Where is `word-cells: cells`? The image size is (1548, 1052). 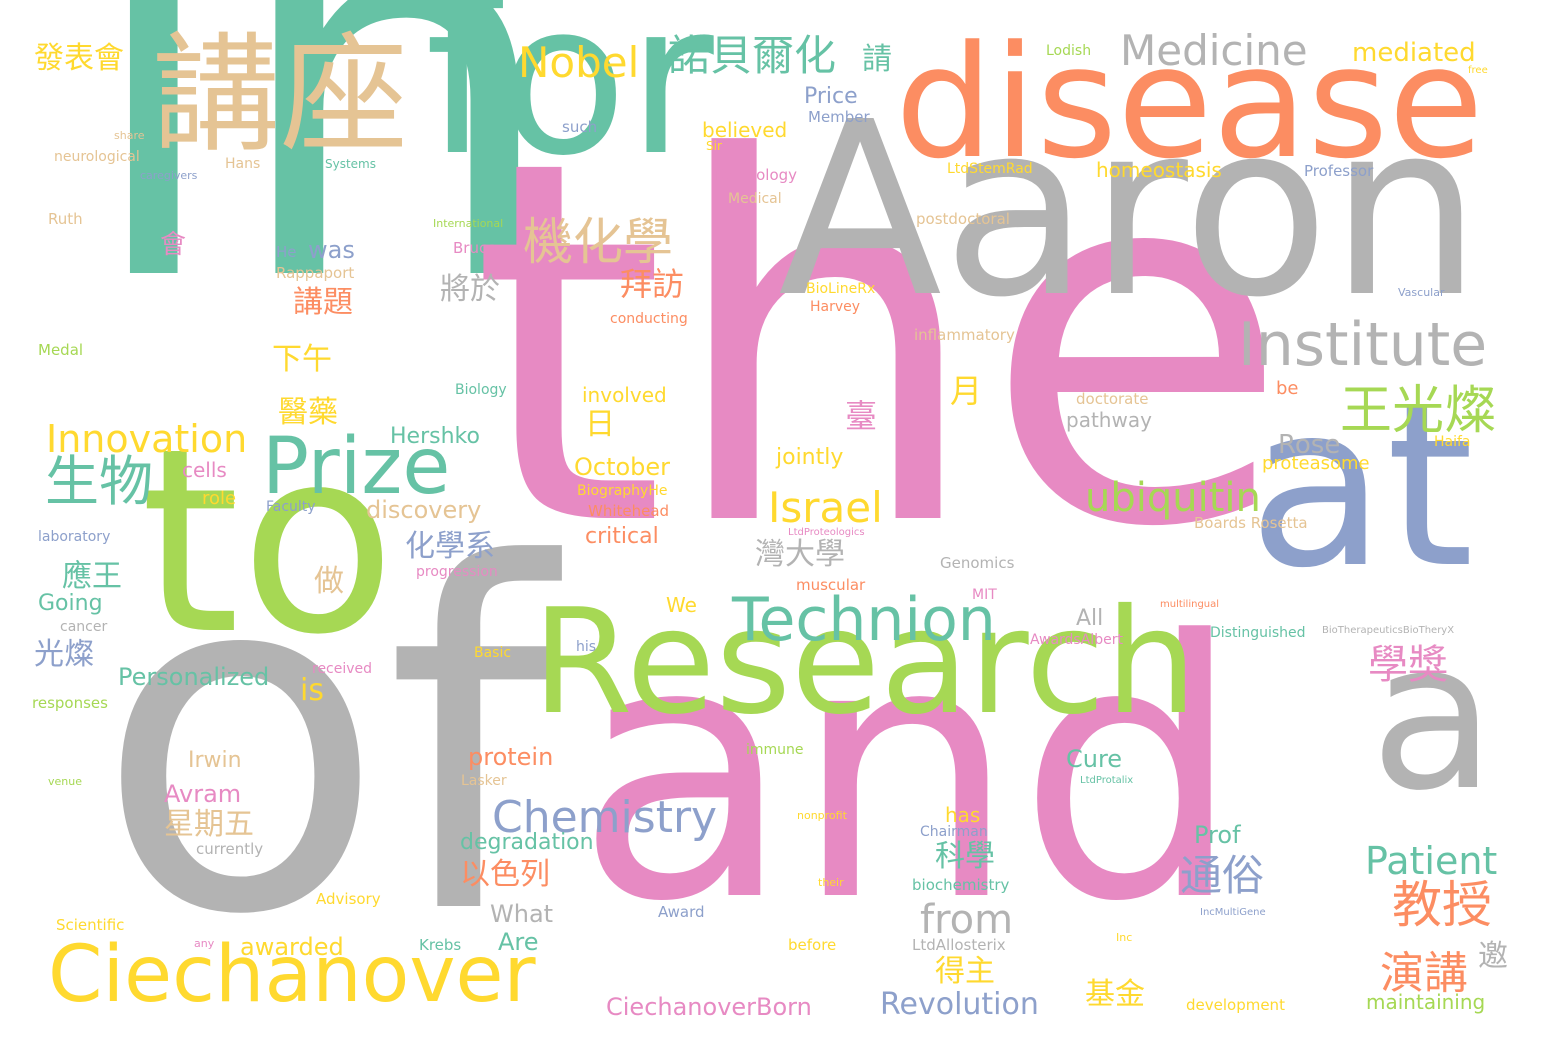
word-cells: cells is located at coordinates (204, 470).